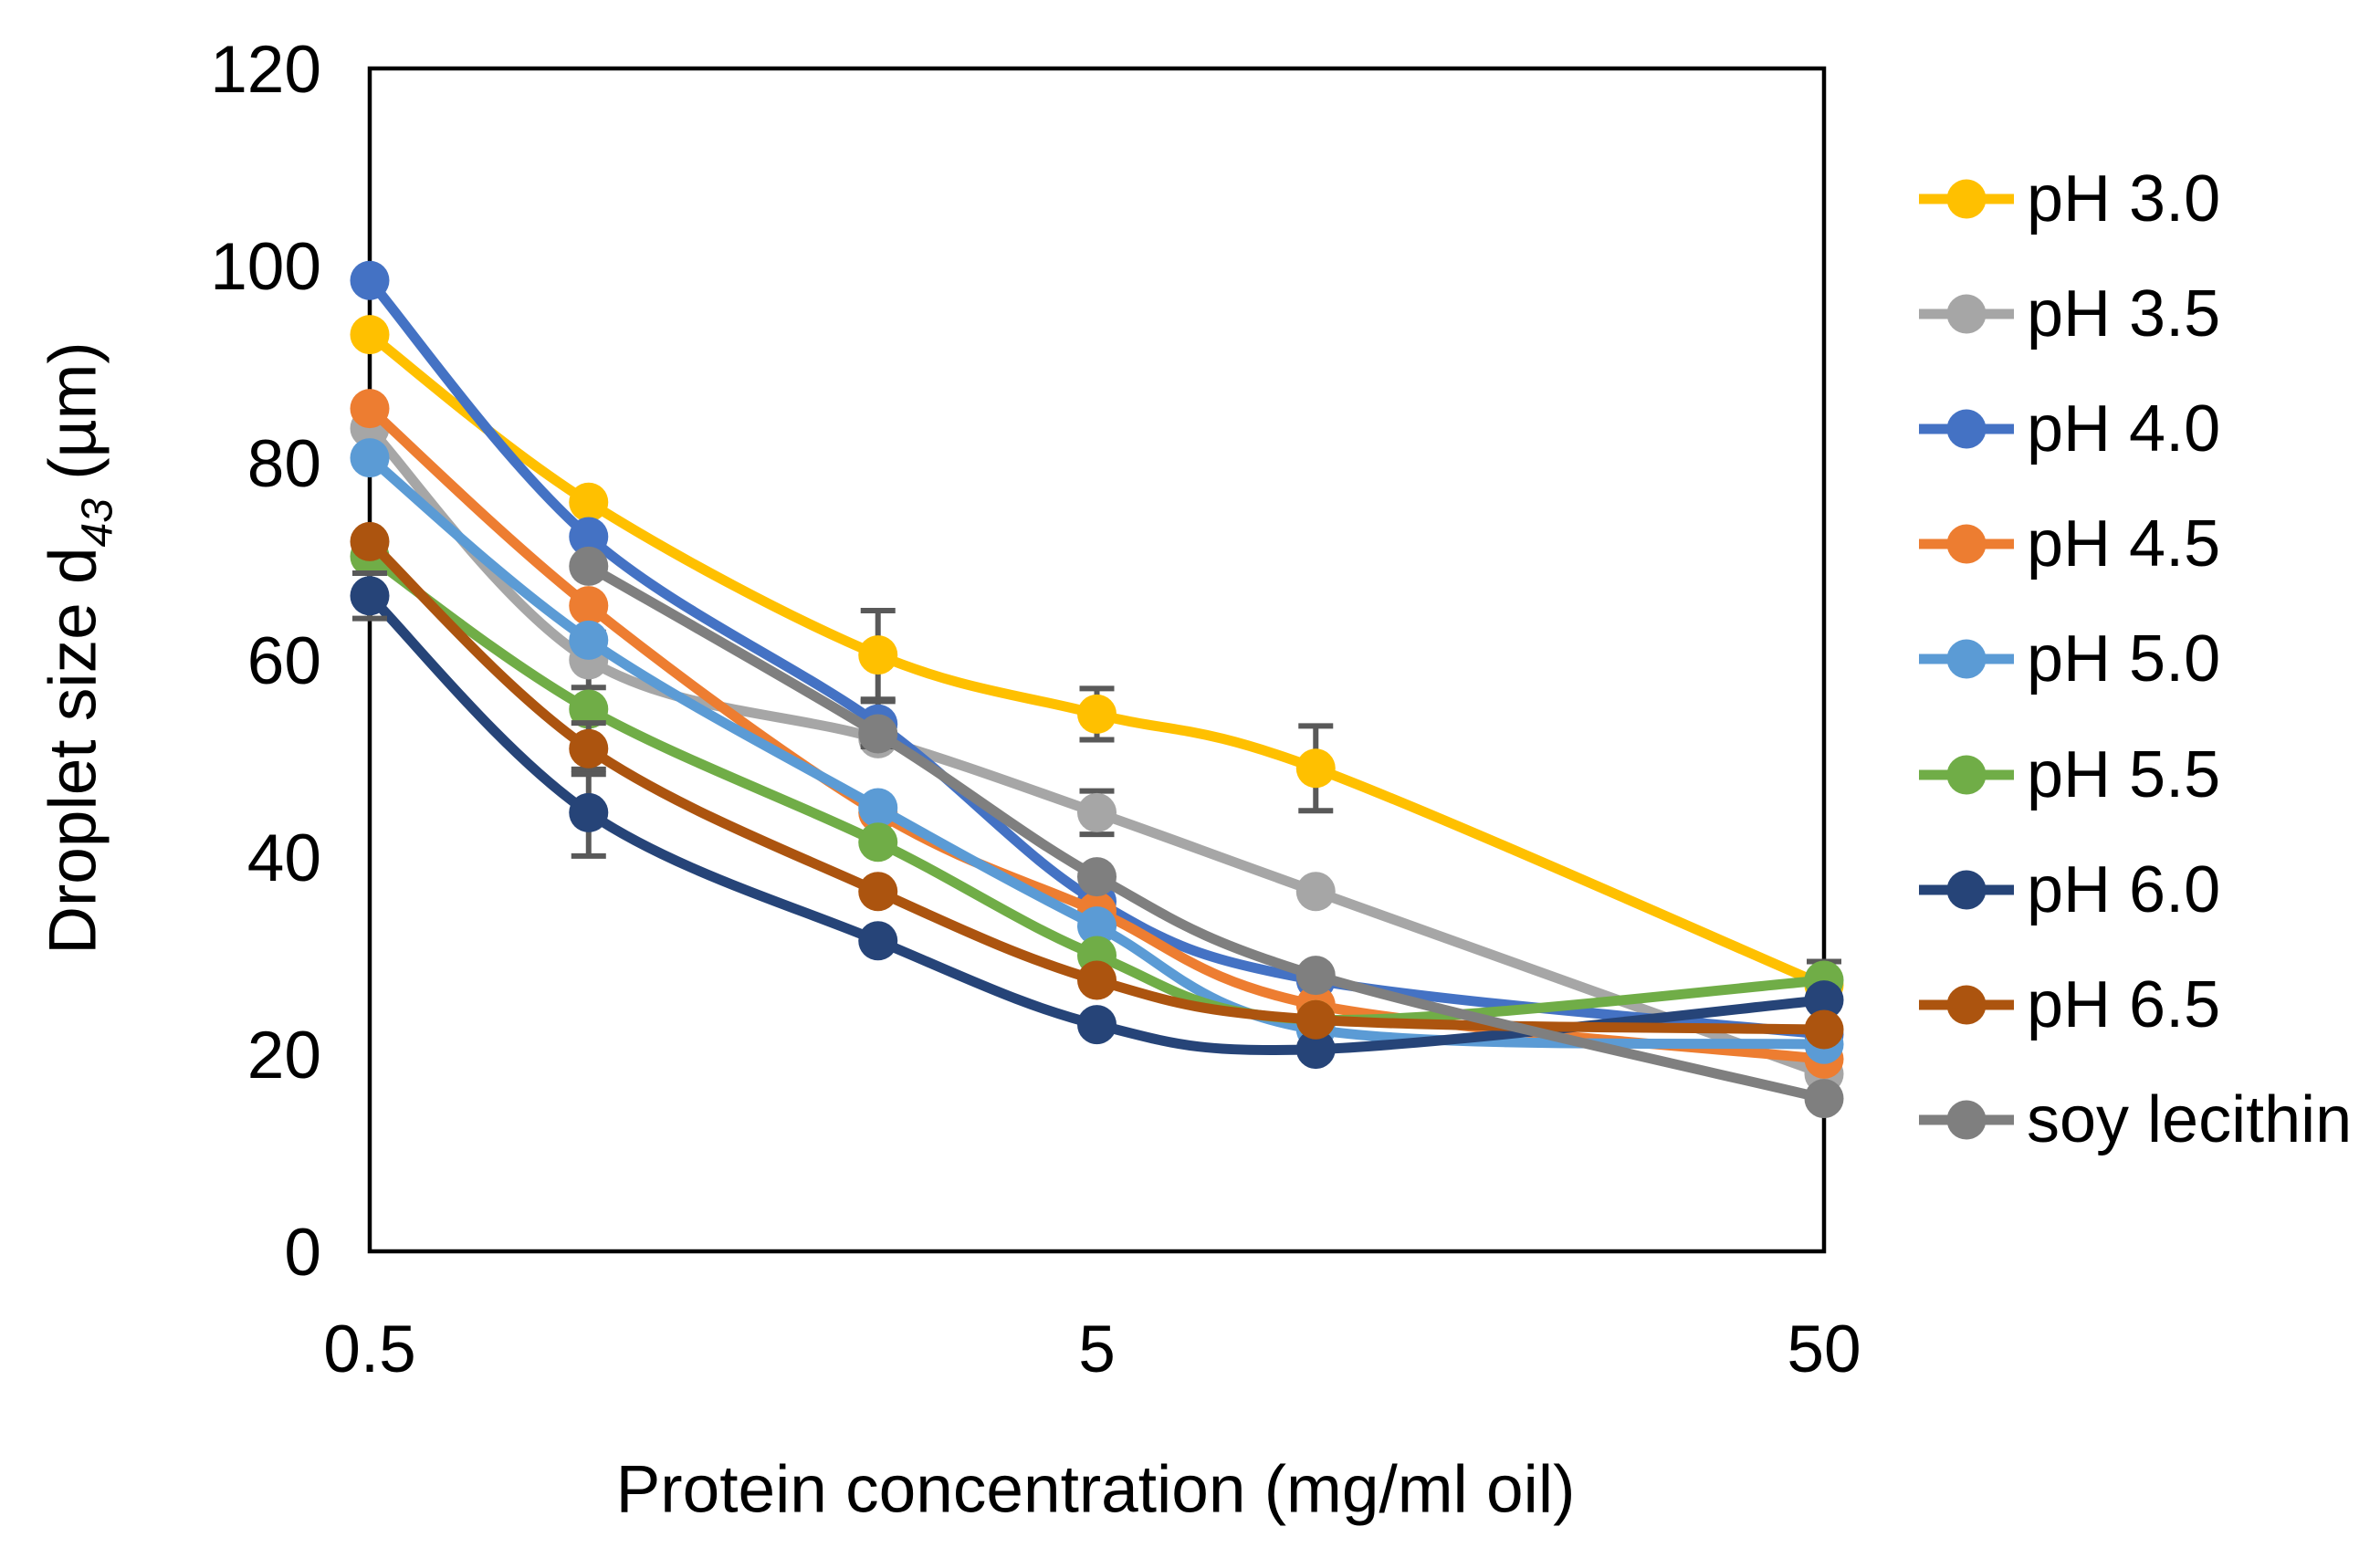 The width and height of the screenshot is (2380, 1558). Describe the element at coordinates (2124, 198) in the screenshot. I see `legend-label: pH 3.0` at that location.